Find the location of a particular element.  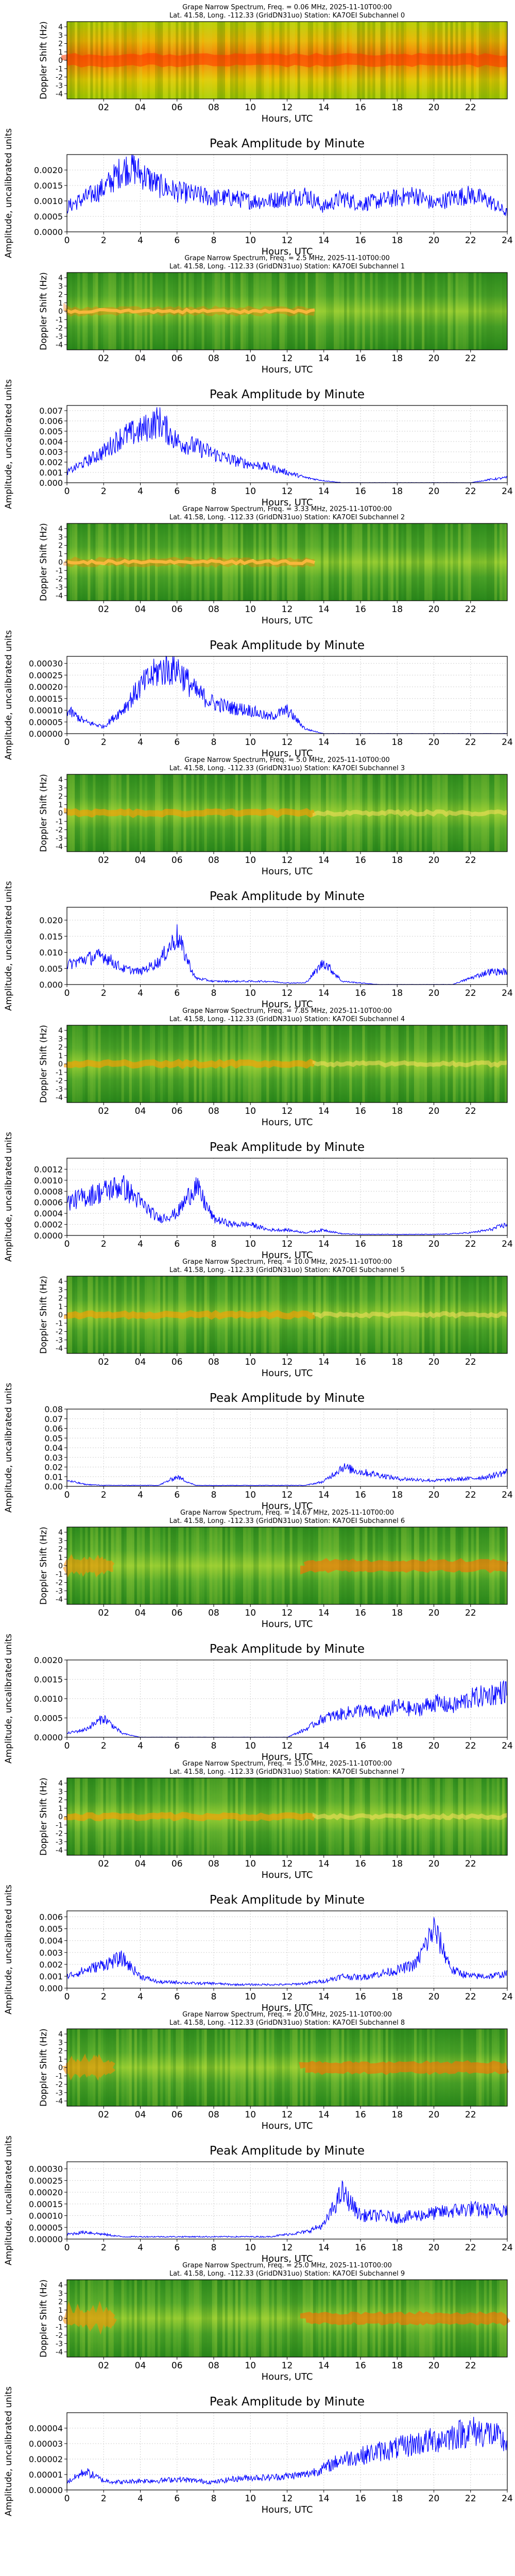

spectrogram-ytick-label: 1 is located at coordinates (60, 1558).